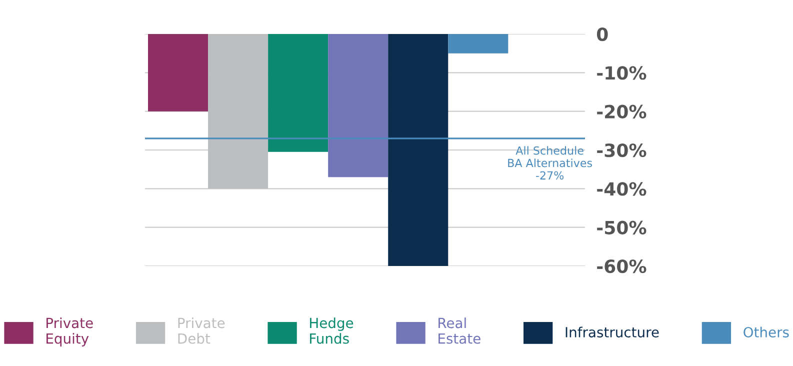 The height and width of the screenshot is (366, 793). Describe the element at coordinates (612, 332) in the screenshot. I see `legend-label: Infrastructure` at that location.